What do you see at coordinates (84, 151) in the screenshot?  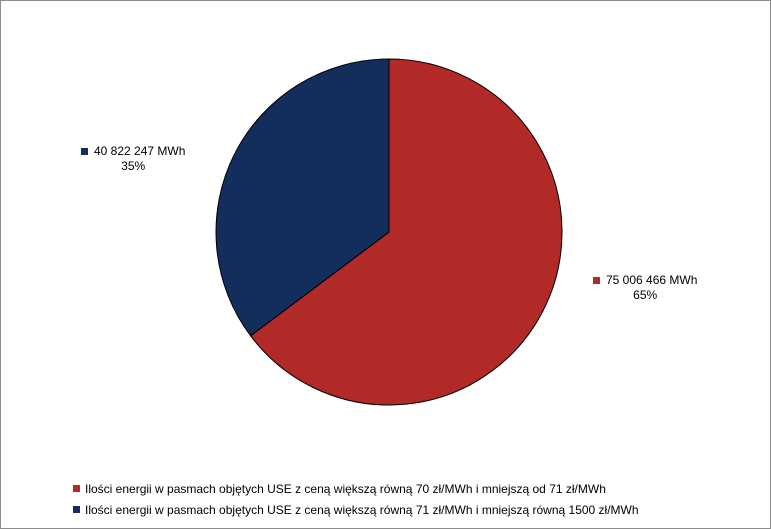 I see `slice-2-marker` at bounding box center [84, 151].